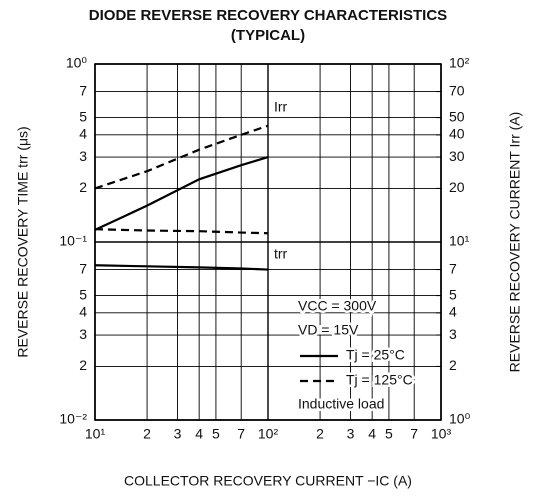  Describe the element at coordinates (457, 156) in the screenshot. I see `y2-tick-label: 30` at that location.